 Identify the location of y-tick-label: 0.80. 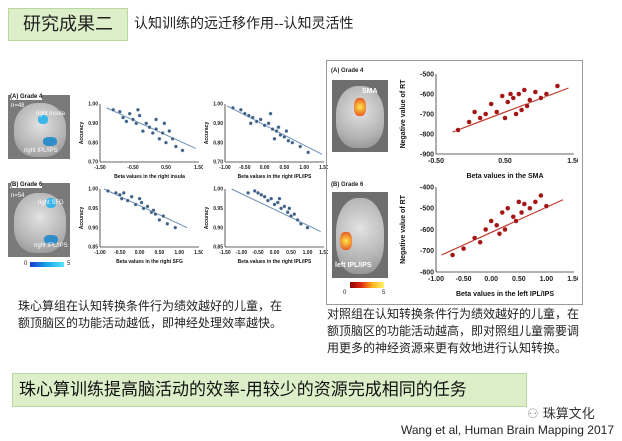
(93, 143).